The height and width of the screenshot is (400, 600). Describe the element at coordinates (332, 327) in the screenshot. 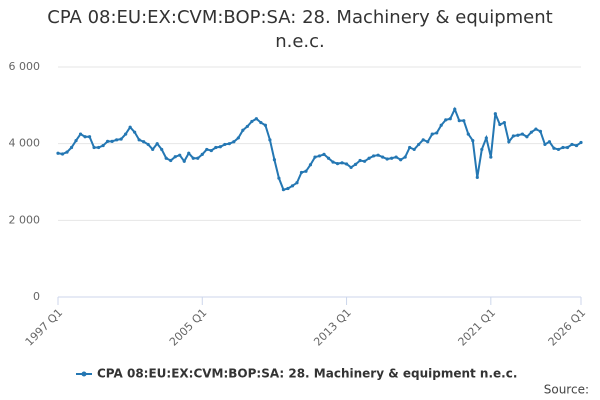

I see `x-tick-label: 2013 Q1` at that location.